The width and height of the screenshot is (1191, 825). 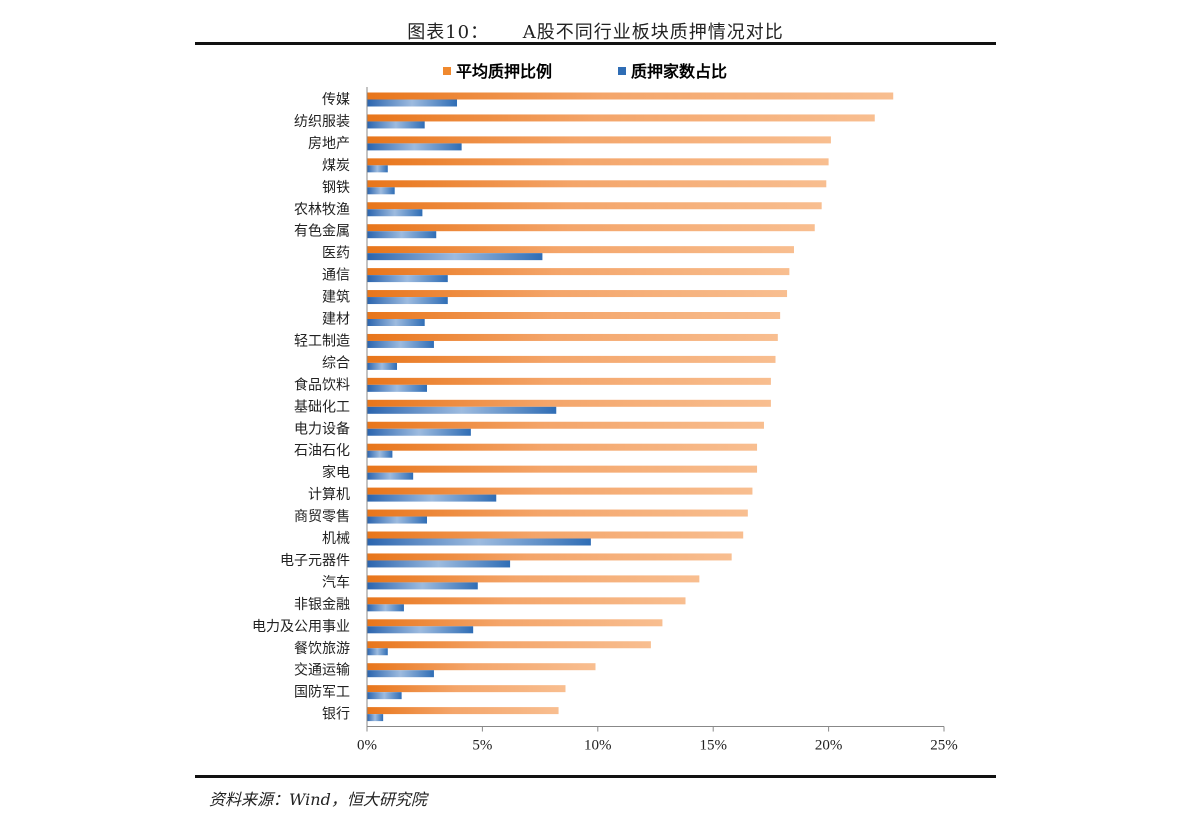 I want to click on legend: 平均质押比例 质押家数占比, so click(x=585, y=71).